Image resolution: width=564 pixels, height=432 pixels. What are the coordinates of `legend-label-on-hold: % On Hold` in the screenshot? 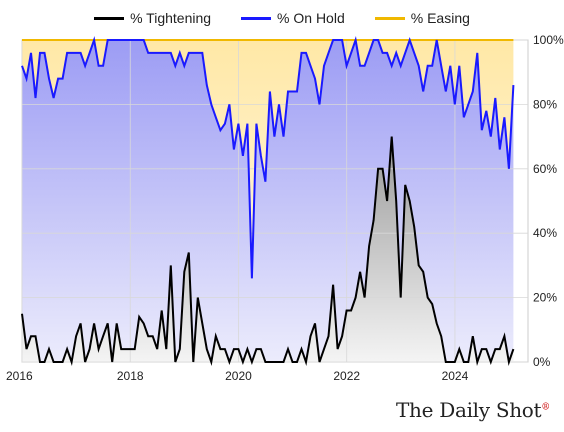 It's located at (311, 18).